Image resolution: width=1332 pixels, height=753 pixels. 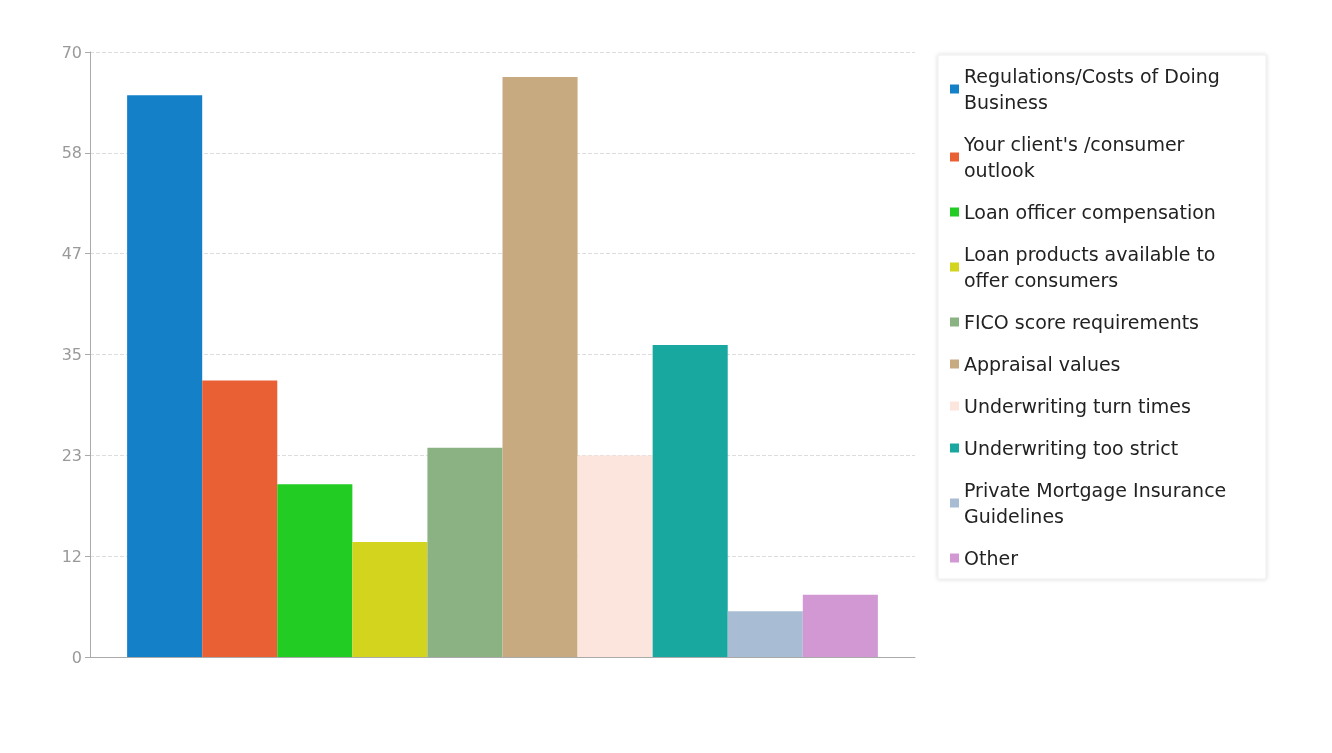 What do you see at coordinates (1042, 364) in the screenshot?
I see `legend-label: Appraisal values` at bounding box center [1042, 364].